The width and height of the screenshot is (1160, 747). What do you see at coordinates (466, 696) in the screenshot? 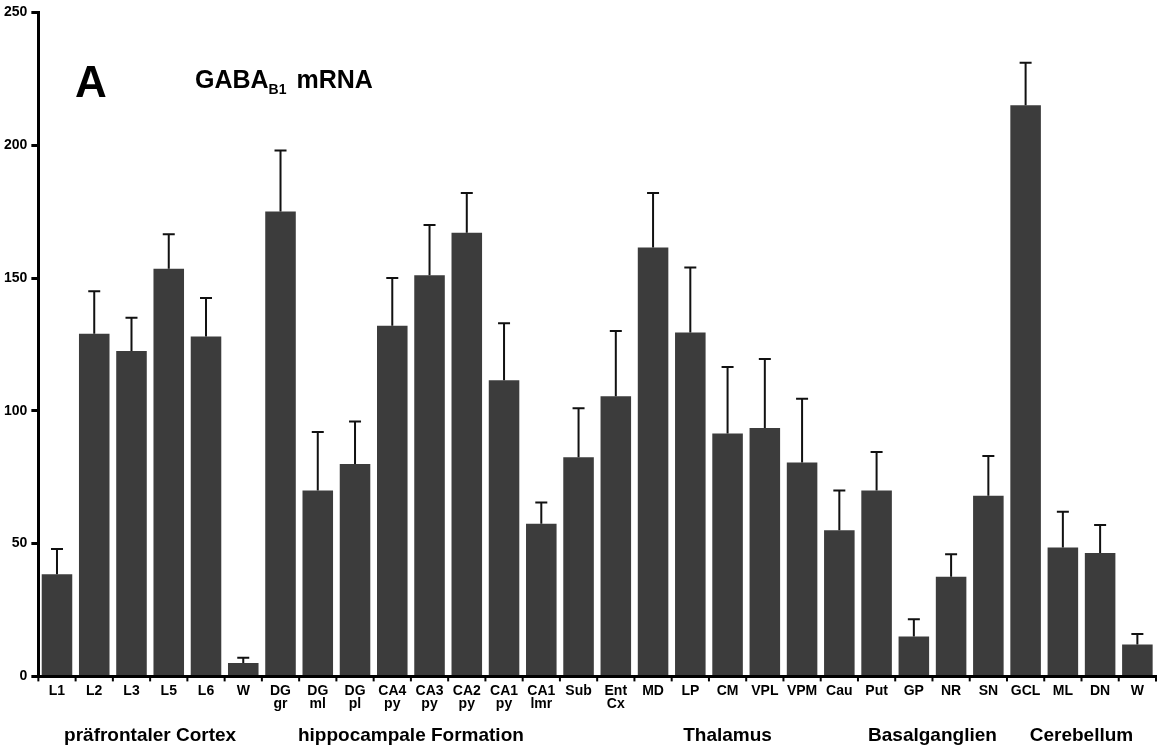
I see `x-tick-label: CA2 py` at bounding box center [466, 696].